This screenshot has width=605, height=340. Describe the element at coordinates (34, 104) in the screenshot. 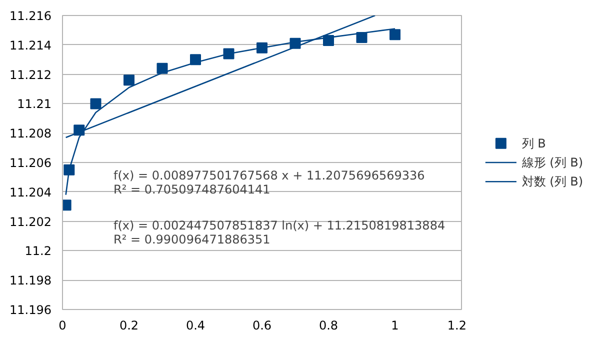

I see `y-tick-label: 11.21` at that location.